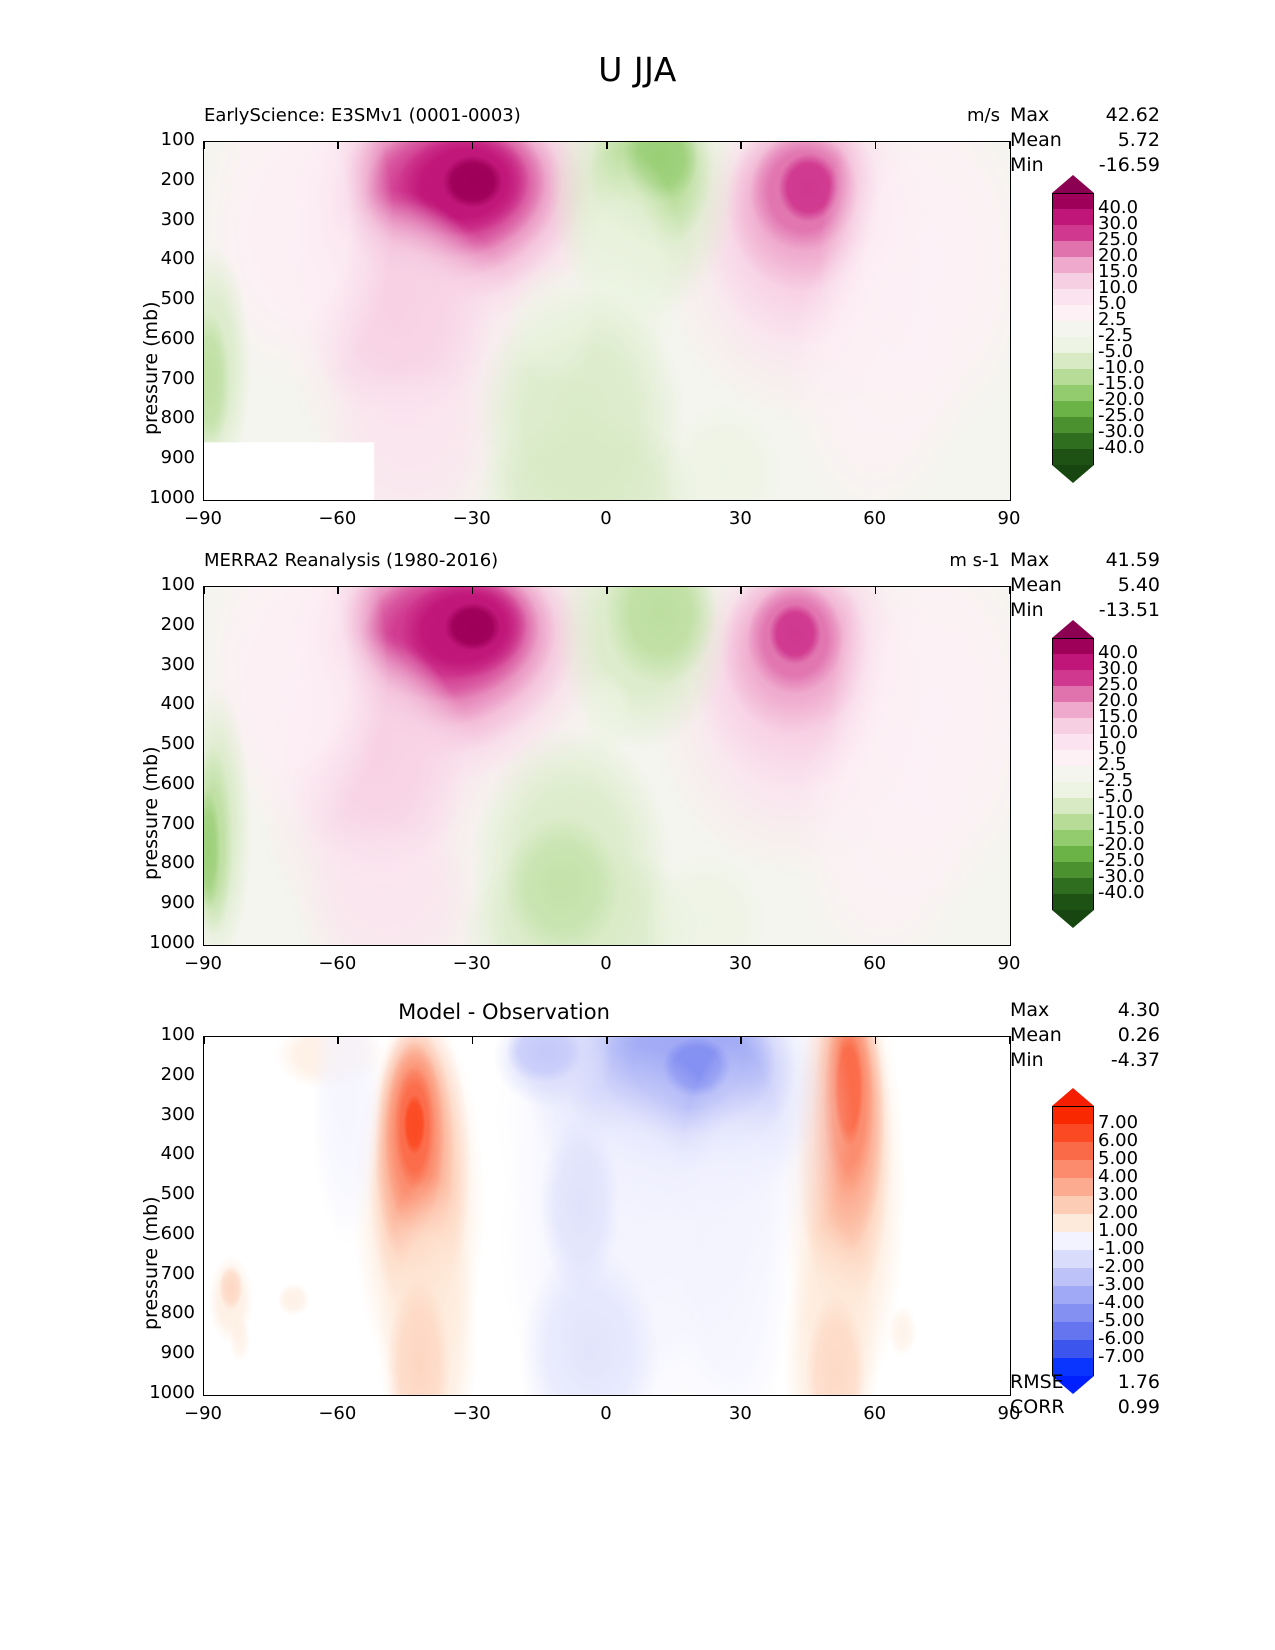  Describe the element at coordinates (1112, 748) in the screenshot. I see `colorbar-tick-label: 5.0` at that location.